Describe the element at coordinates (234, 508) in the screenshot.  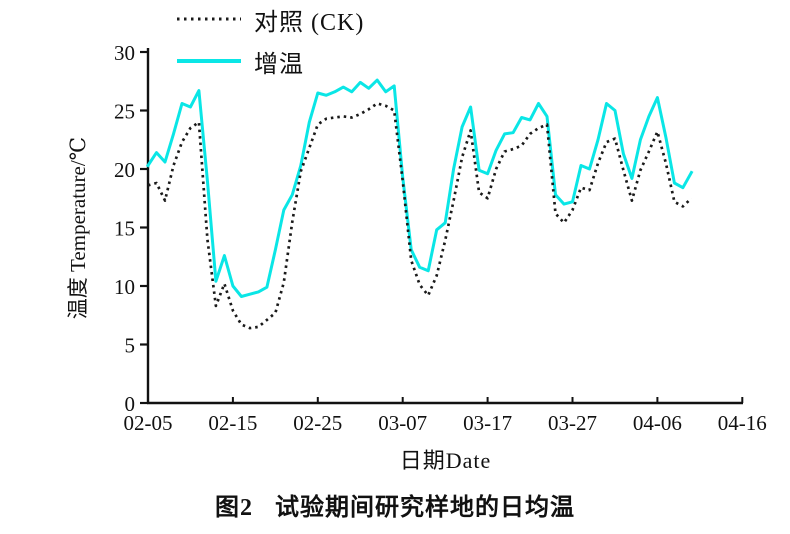
I see `figure-caption-number: 图2` at that location.